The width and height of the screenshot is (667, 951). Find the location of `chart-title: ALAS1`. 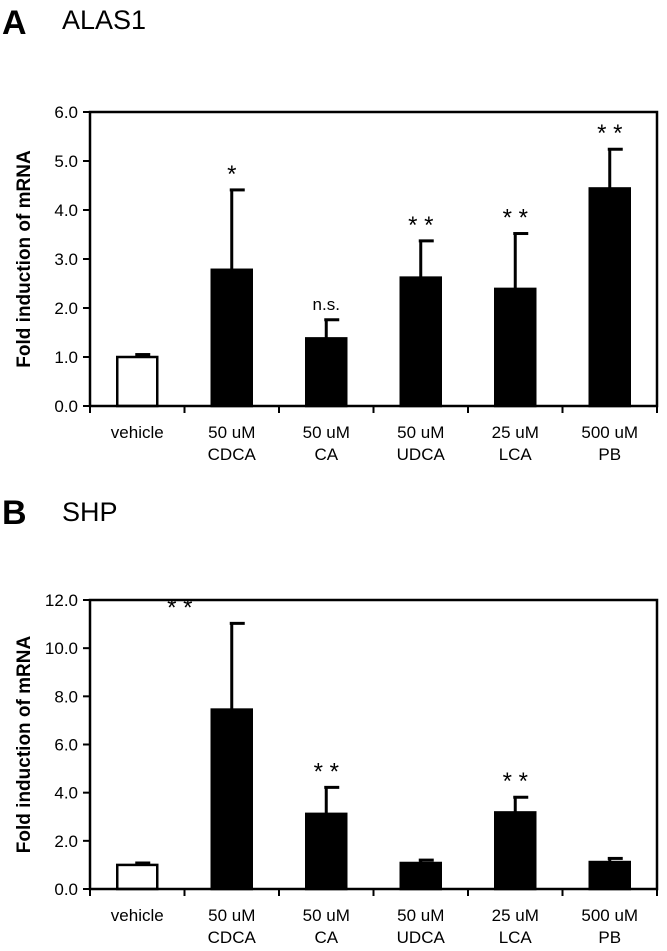

chart-title: ALAS1 is located at coordinates (104, 20).